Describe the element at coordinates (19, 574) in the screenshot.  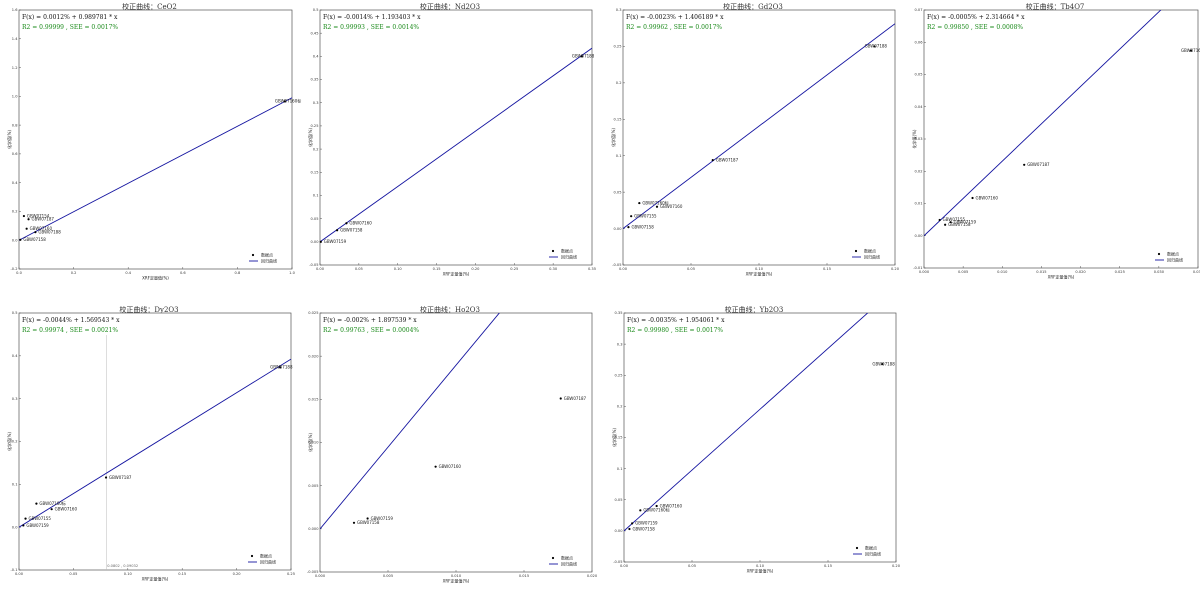
I see `x-tick-label: 0.00` at that location.